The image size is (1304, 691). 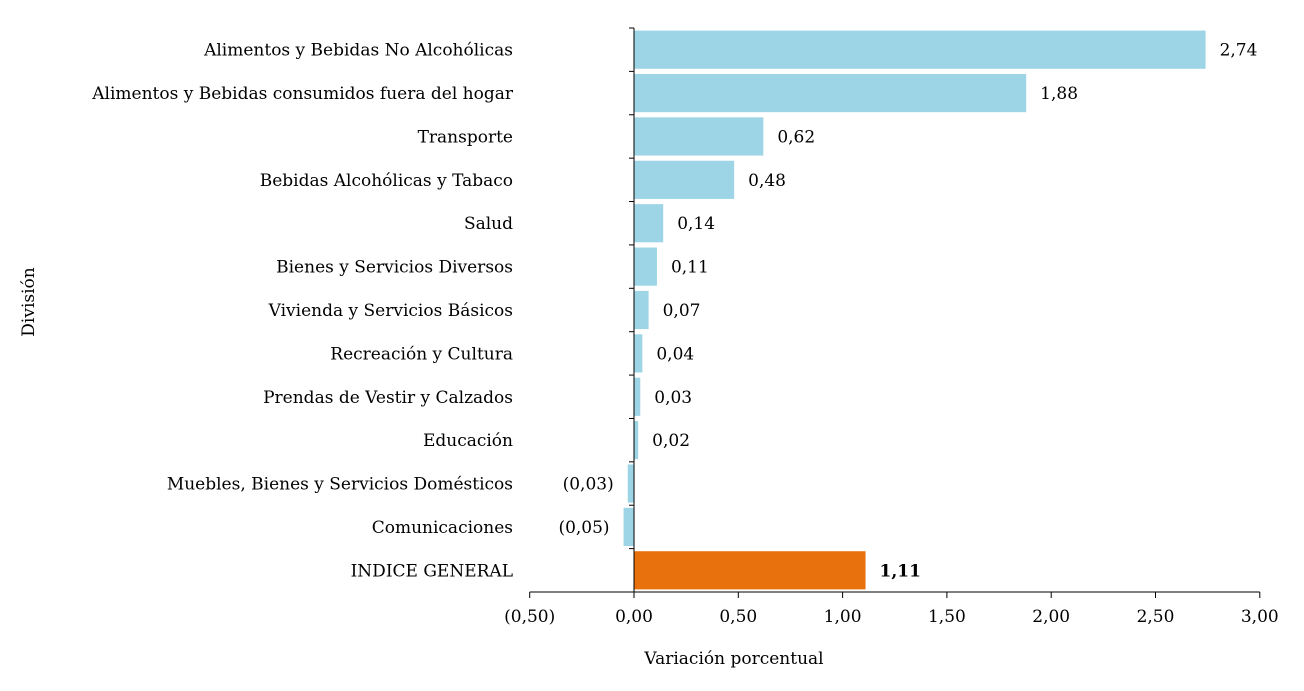 What do you see at coordinates (733, 659) in the screenshot?
I see `x-axis-title: Variación porcentual` at bounding box center [733, 659].